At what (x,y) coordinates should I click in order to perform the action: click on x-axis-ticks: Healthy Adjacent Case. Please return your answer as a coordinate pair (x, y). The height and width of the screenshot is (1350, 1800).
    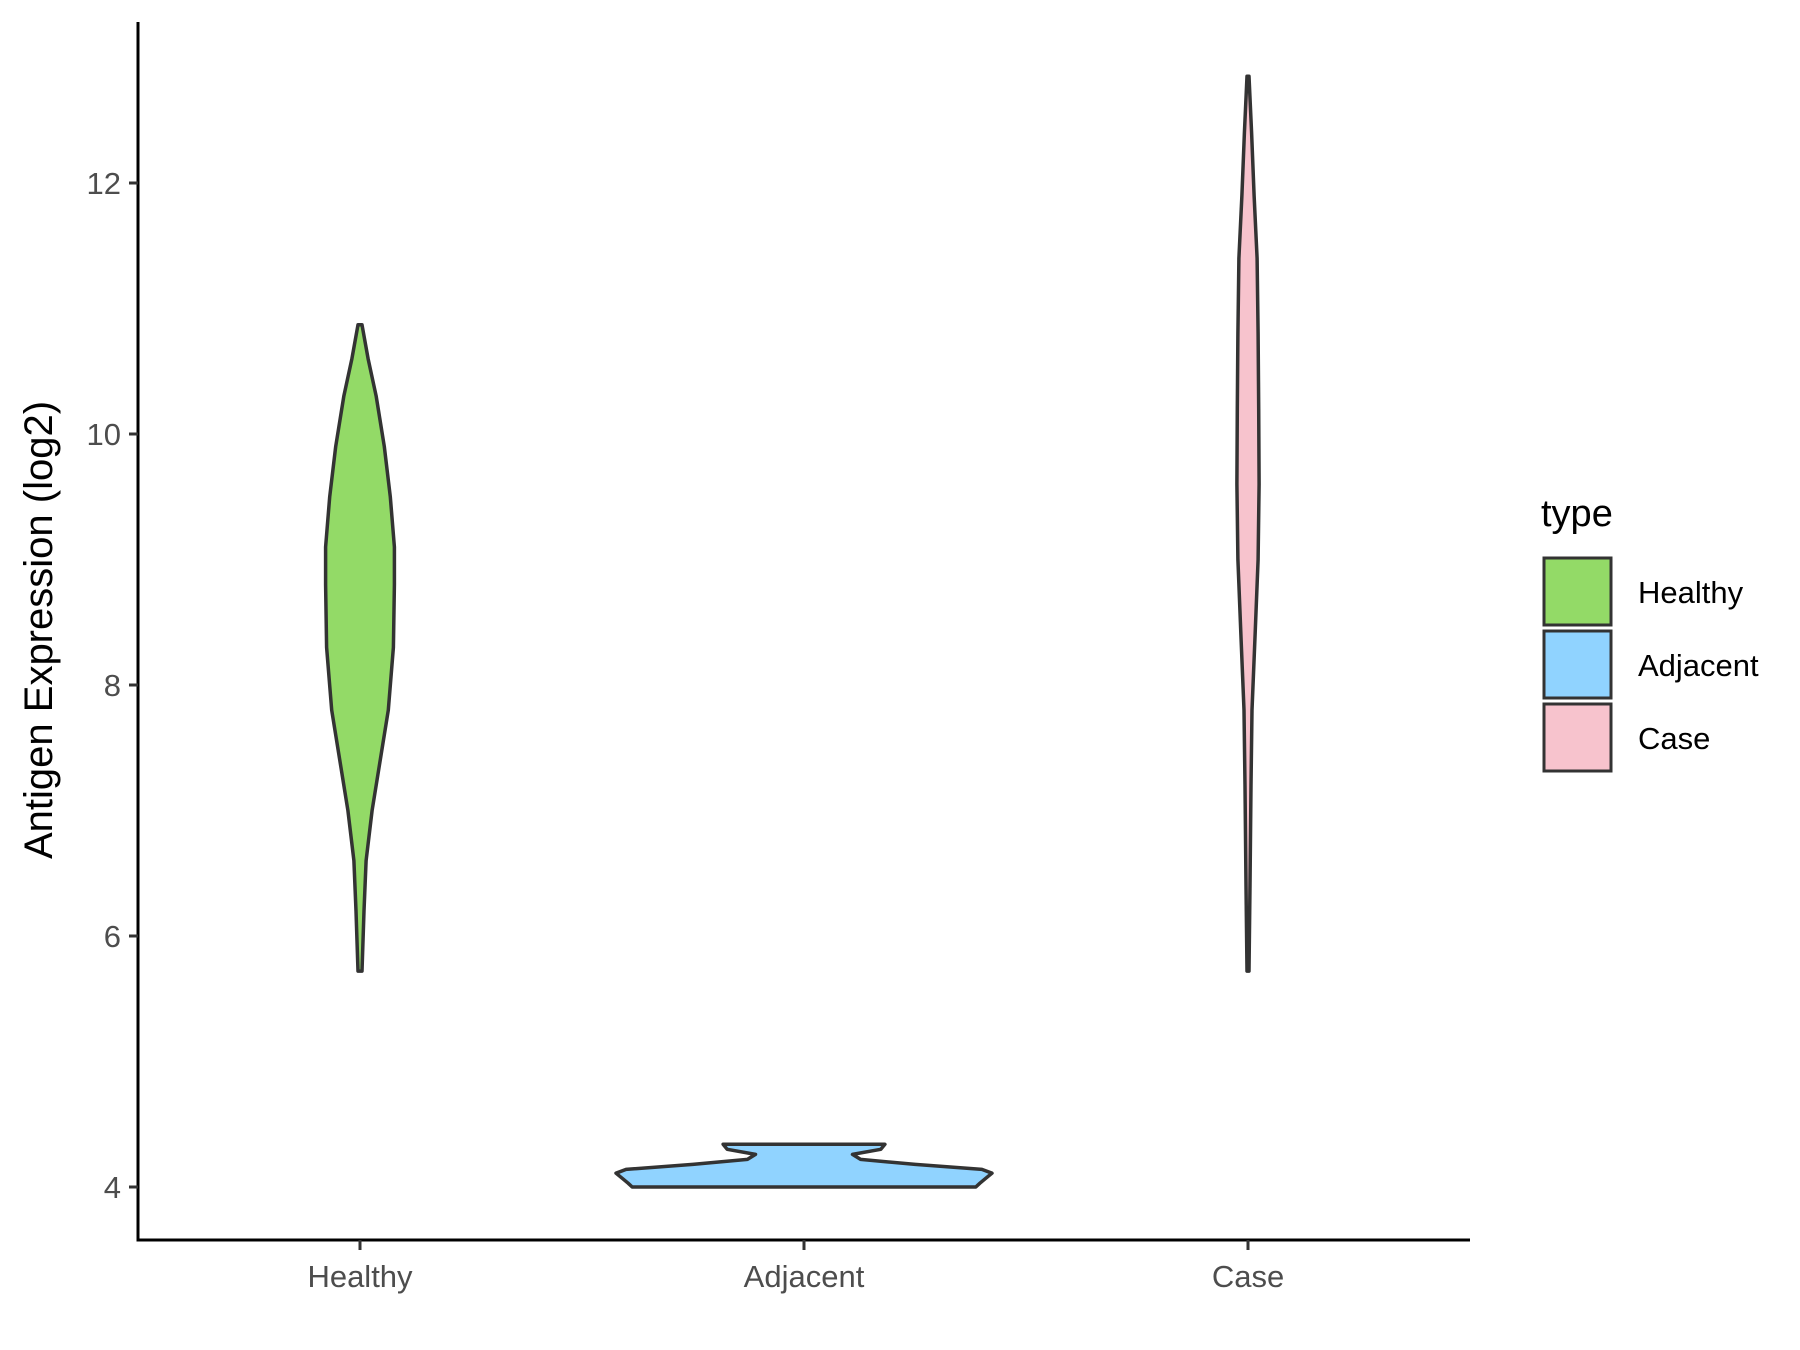
    Looking at the image, I should click on (795, 1267).